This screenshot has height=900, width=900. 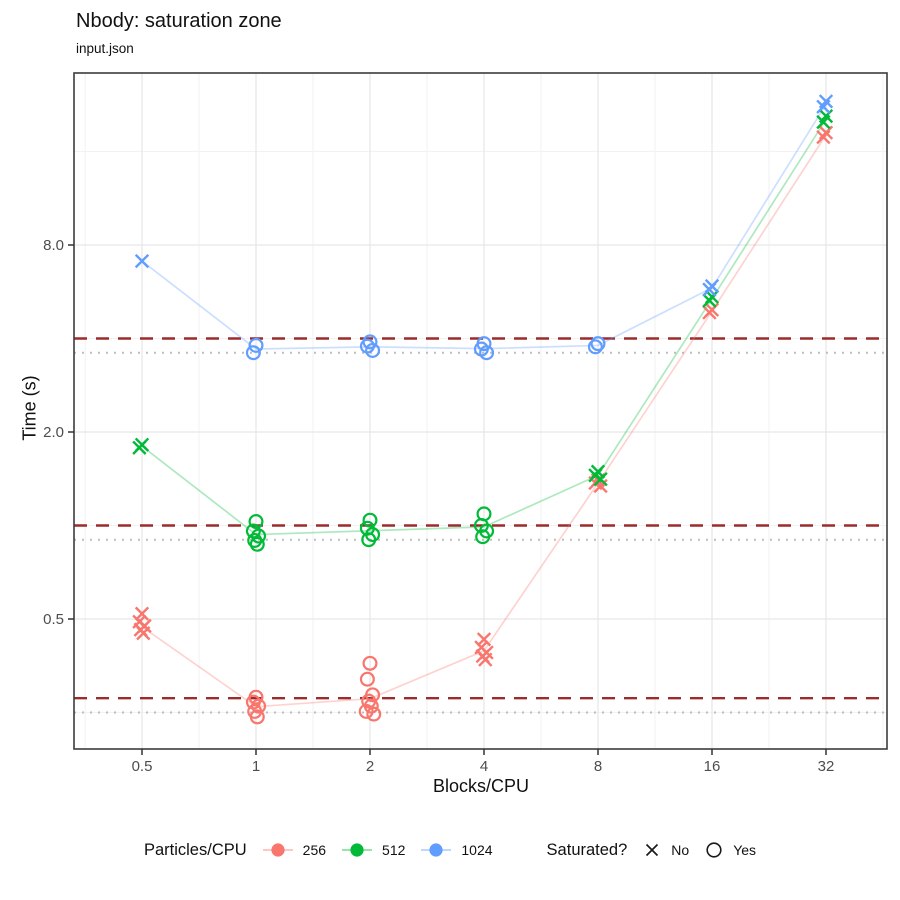 I want to click on legend: Particles/CPU 256 512 1024 Saturated?, so click(x=450, y=850).